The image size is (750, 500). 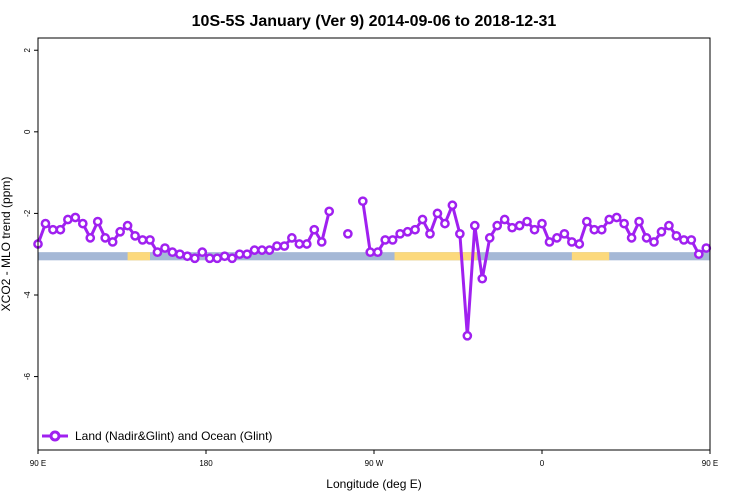 What do you see at coordinates (373, 484) in the screenshot?
I see `x-axis-label: Longitude (deg E)` at bounding box center [373, 484].